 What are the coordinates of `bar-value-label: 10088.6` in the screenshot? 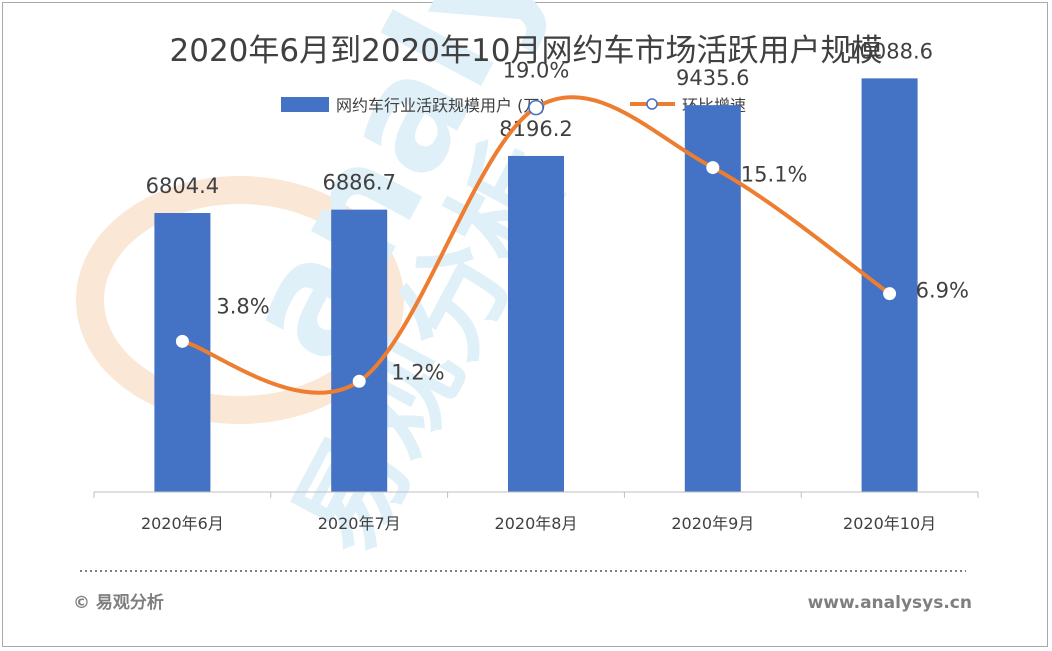 It's located at (889, 51).